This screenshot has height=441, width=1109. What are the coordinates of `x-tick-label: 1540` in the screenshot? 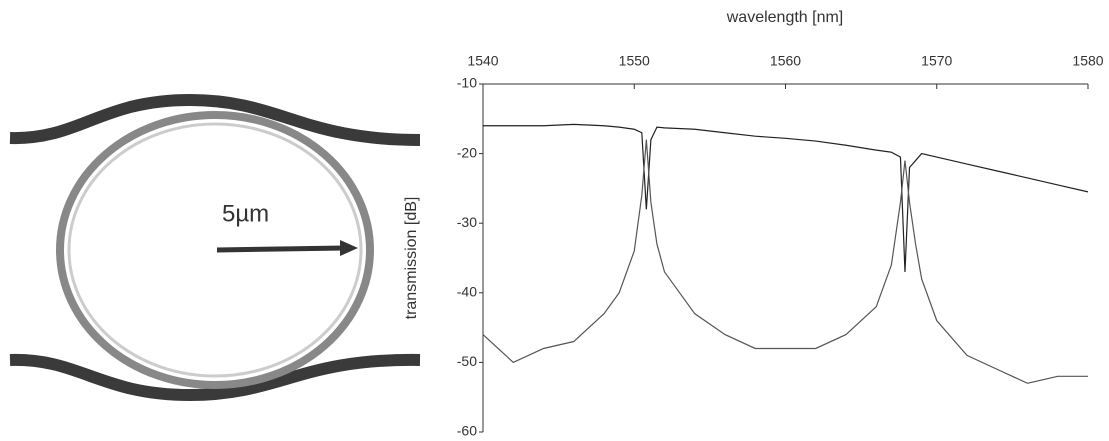 It's located at (482, 61).